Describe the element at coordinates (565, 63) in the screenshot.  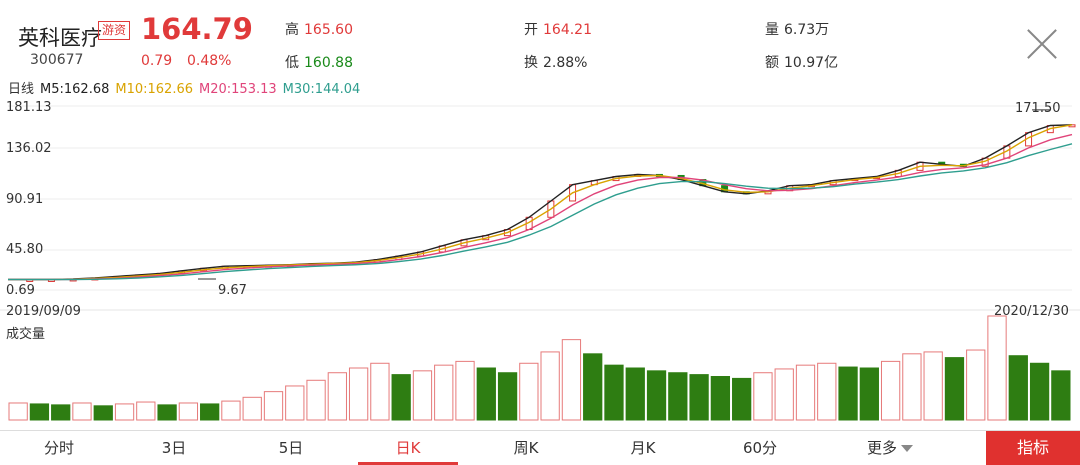
I see `stat-turnover-value: 2.88%` at that location.